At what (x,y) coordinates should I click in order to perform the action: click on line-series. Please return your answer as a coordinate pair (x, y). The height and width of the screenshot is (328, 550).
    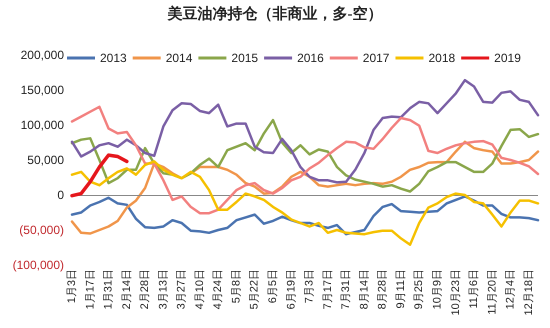
    Looking at the image, I should click on (99, 175).